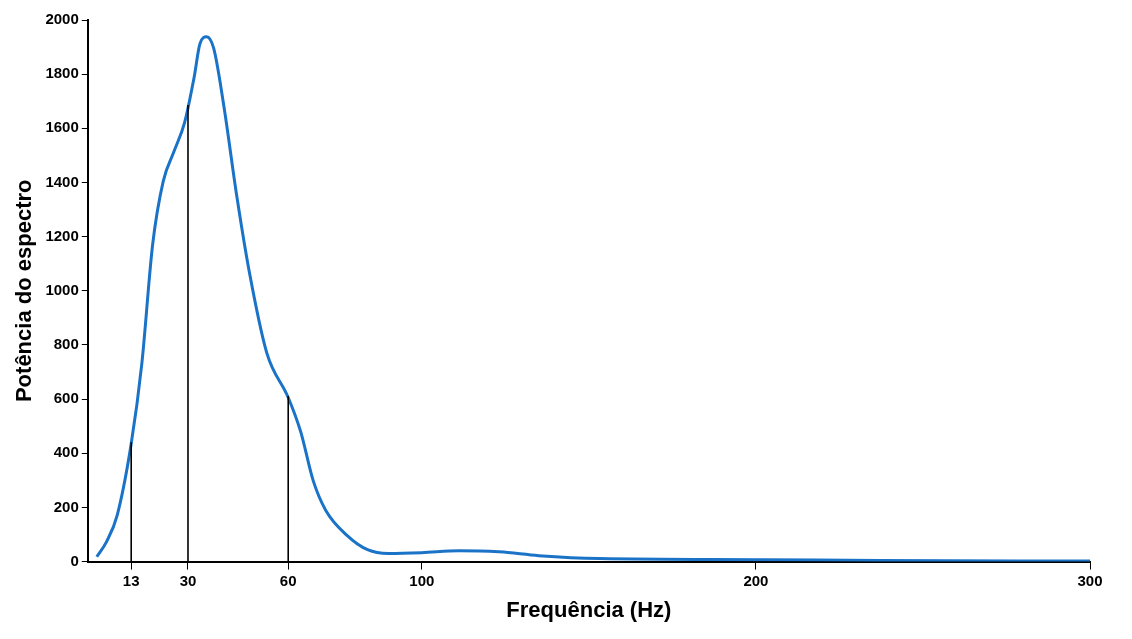 This screenshot has width=1132, height=639. I want to click on y-tick-label: 1600, so click(62, 127).